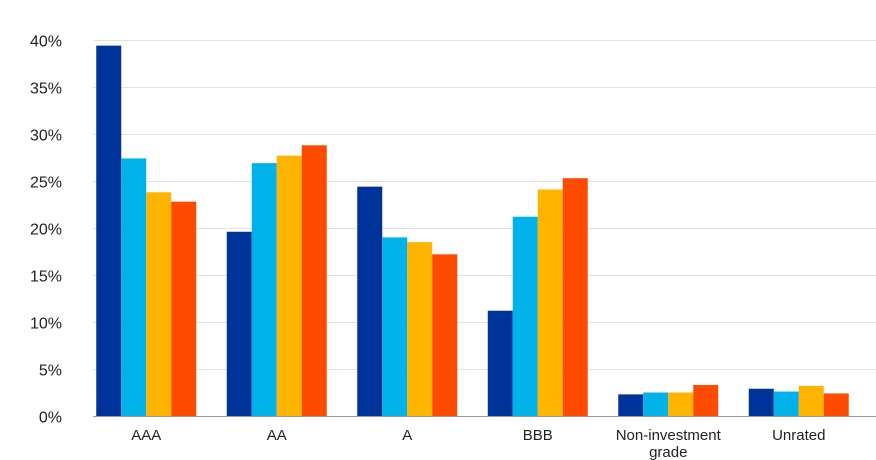 The image size is (876, 460). What do you see at coordinates (407, 435) in the screenshot?
I see `x-category-label: A` at bounding box center [407, 435].